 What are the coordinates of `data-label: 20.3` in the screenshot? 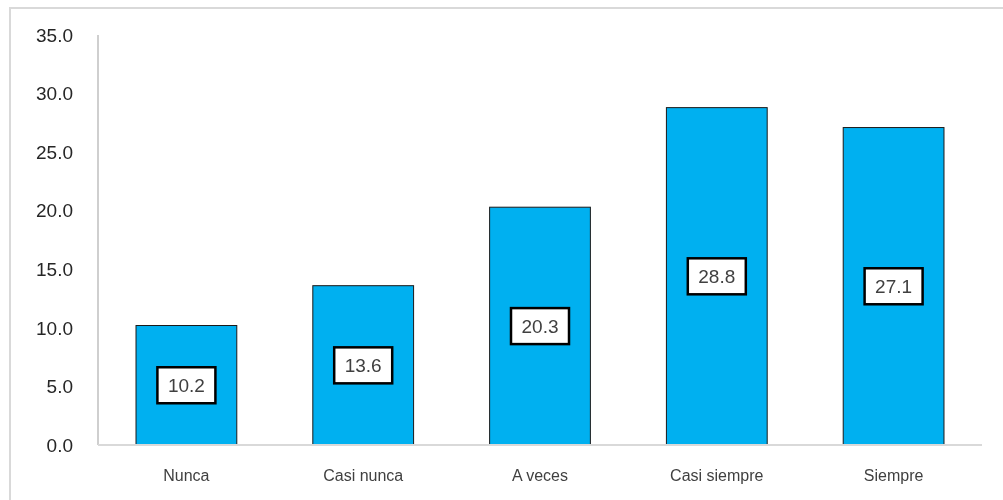 It's located at (540, 326).